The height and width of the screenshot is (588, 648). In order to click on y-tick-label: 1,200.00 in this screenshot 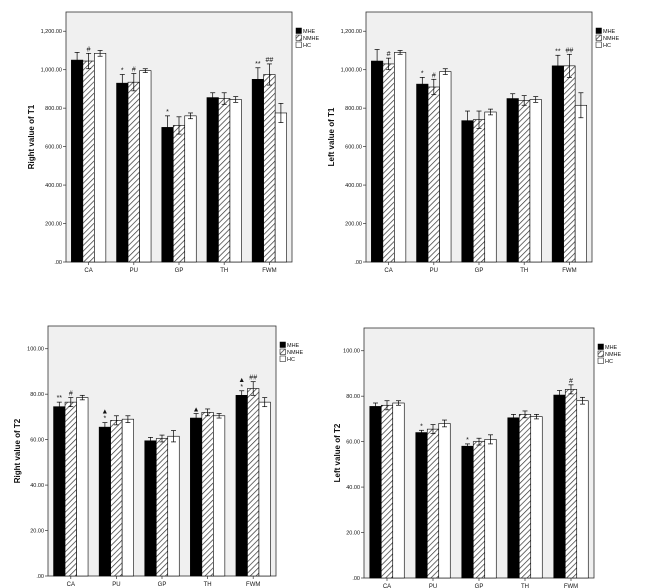, I will do `click(351, 32)`.